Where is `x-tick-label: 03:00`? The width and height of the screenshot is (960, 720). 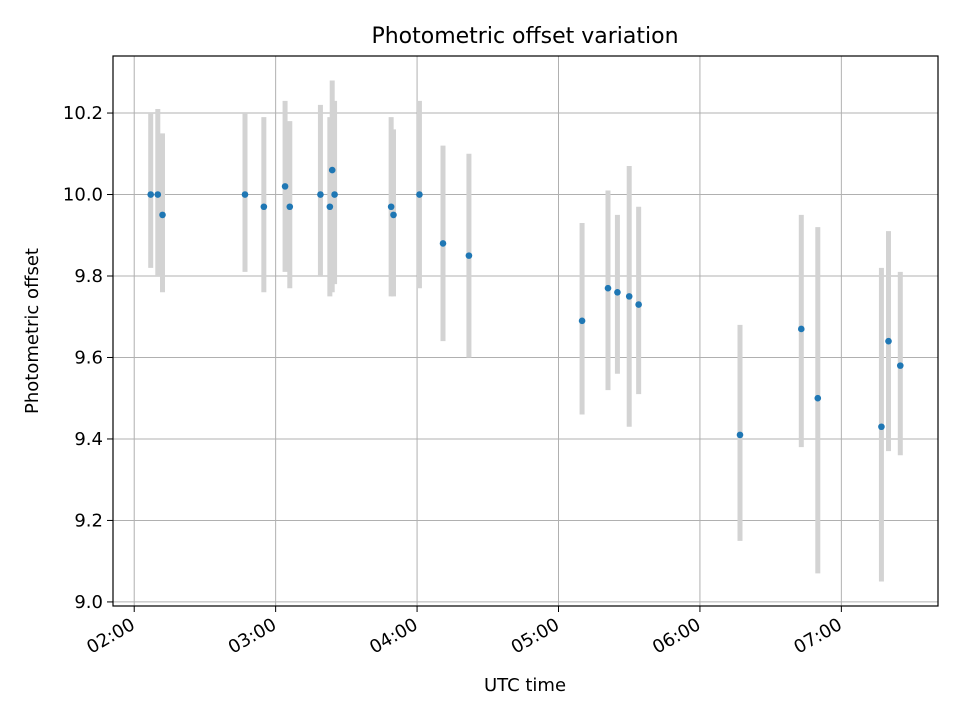 x-tick-label: 03:00 is located at coordinates (252, 636).